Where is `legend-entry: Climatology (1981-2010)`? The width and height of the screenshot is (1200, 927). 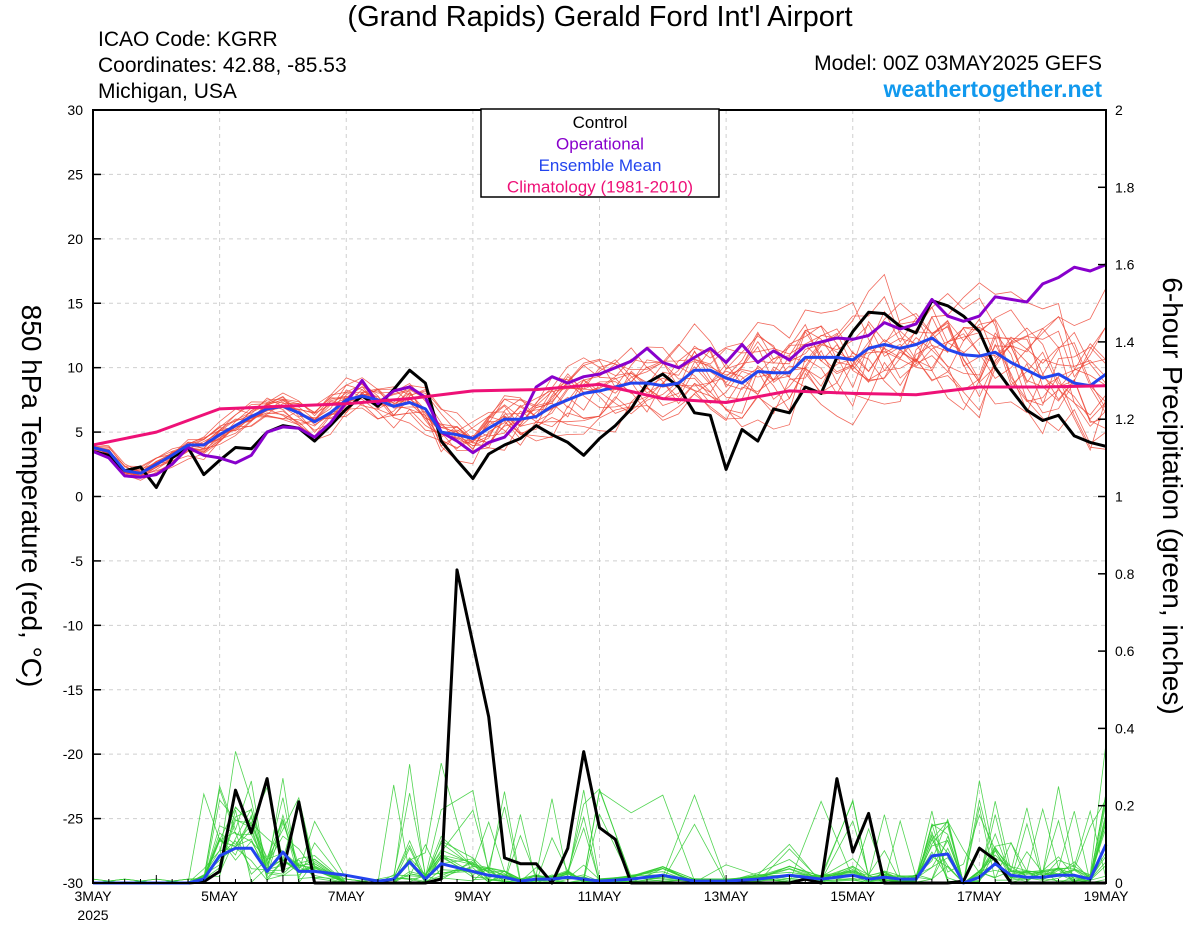
legend-entry: Climatology (1981-2010) is located at coordinates (600, 187).